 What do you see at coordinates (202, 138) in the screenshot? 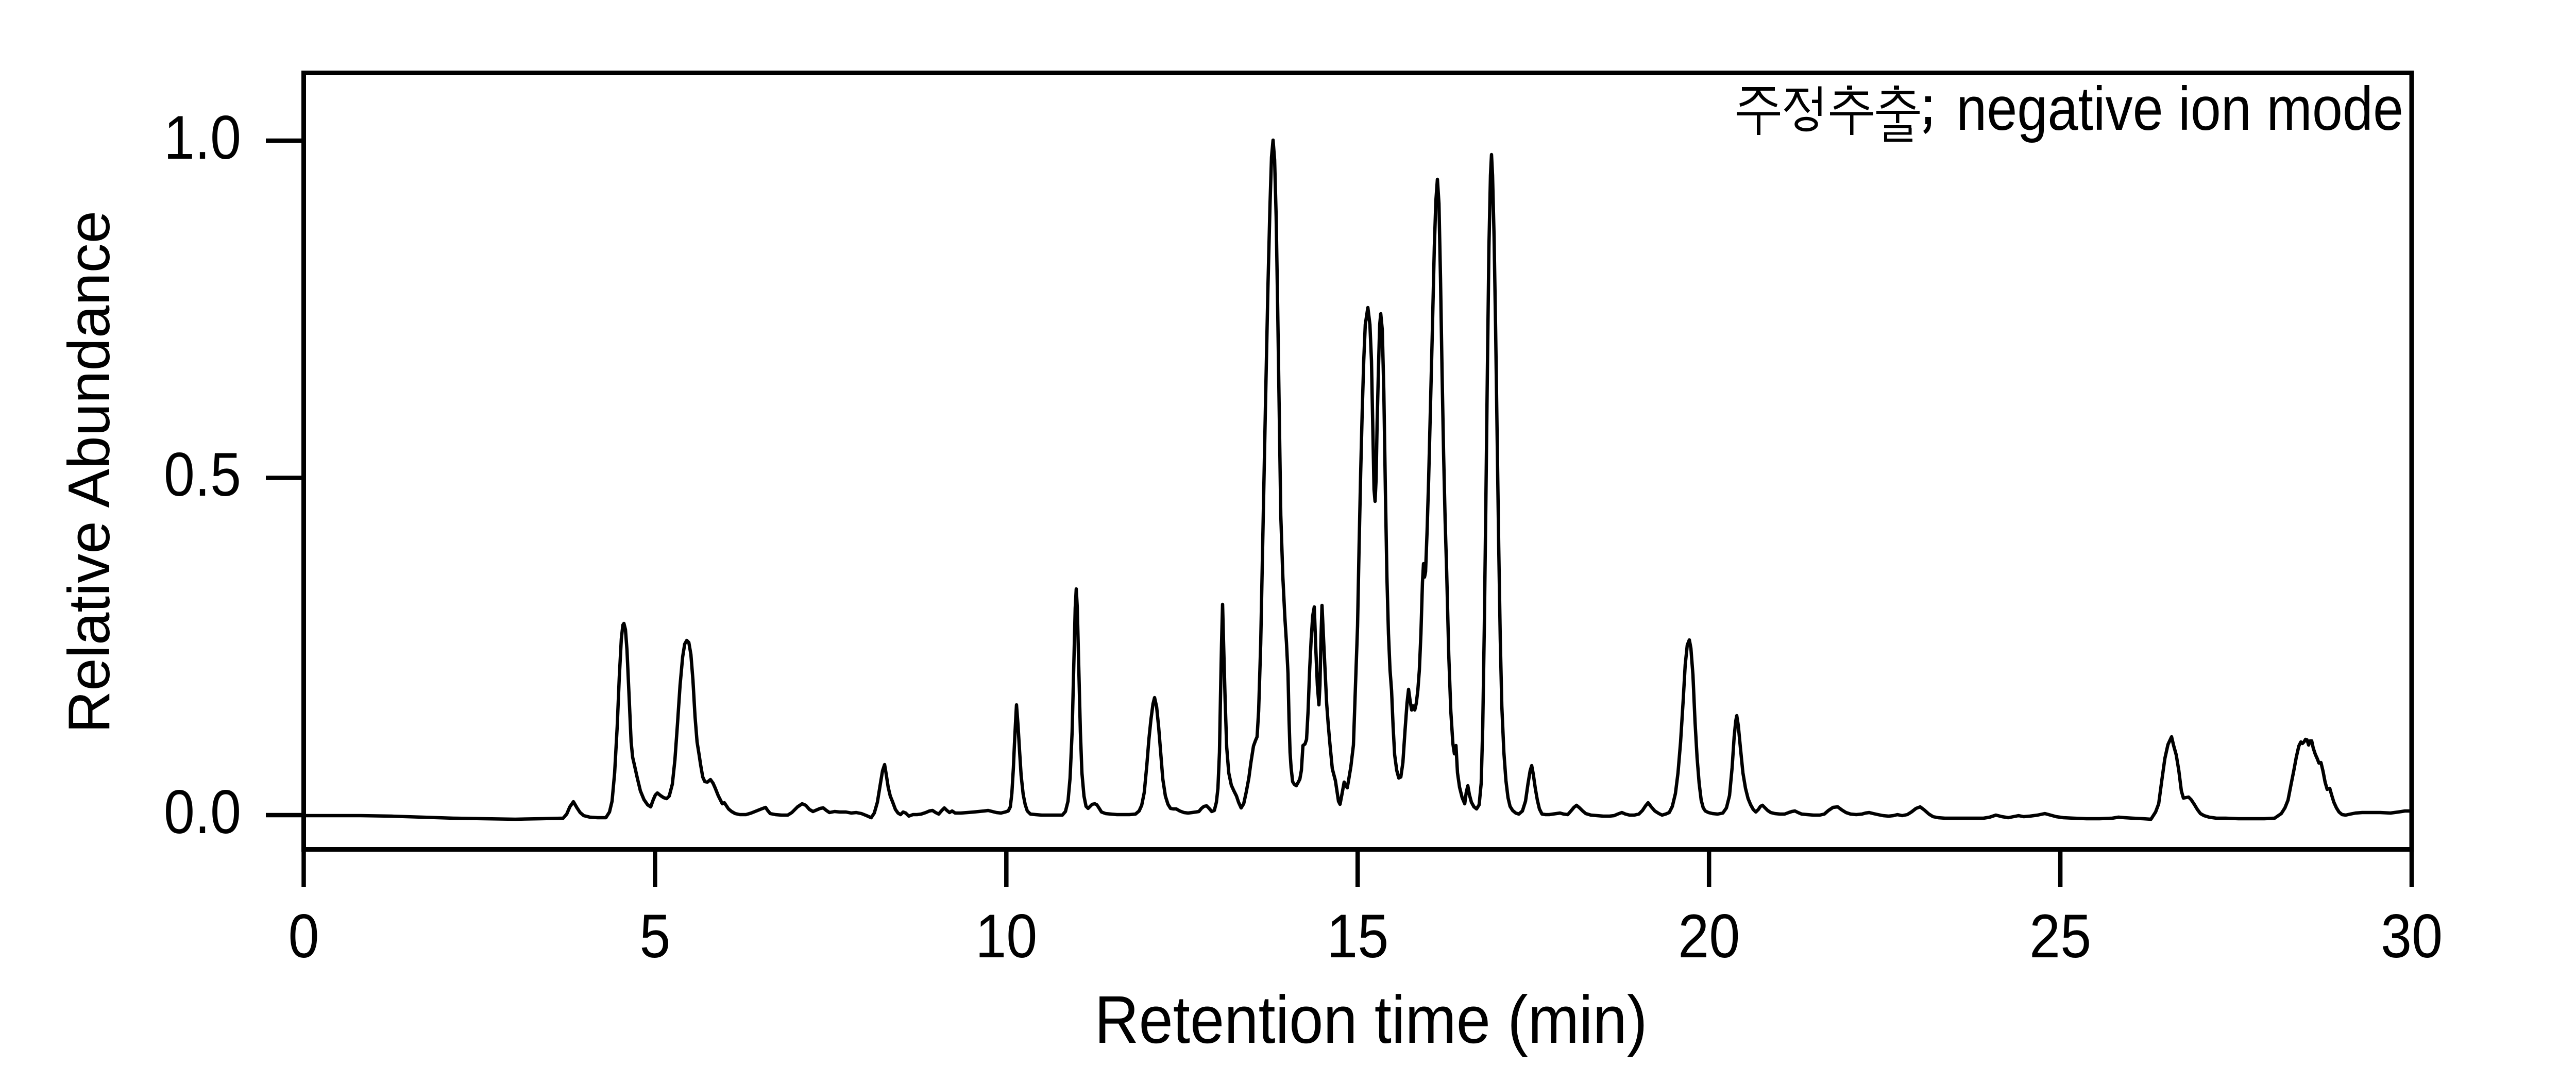
I see `svg-text: 1.0` at bounding box center [202, 138].